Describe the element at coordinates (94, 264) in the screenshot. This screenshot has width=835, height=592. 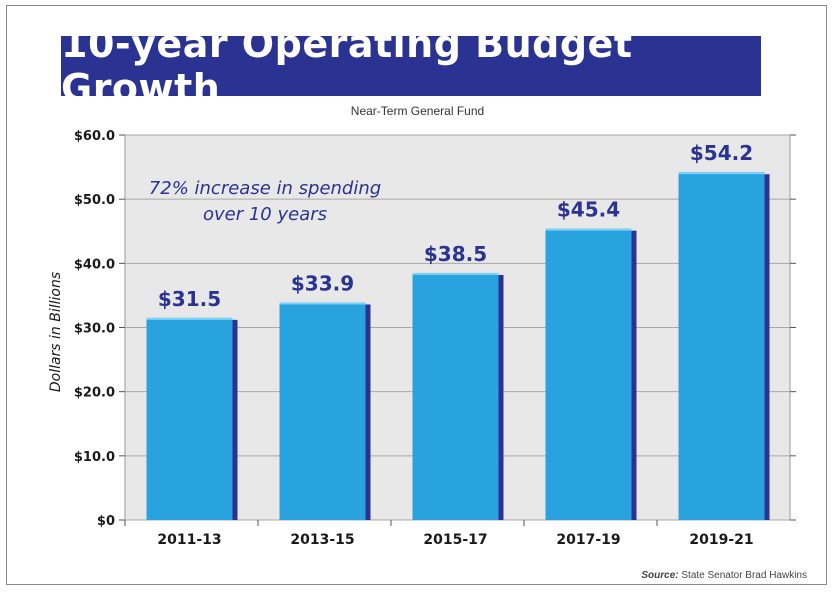
I see `y-tick-label: $40.0` at that location.